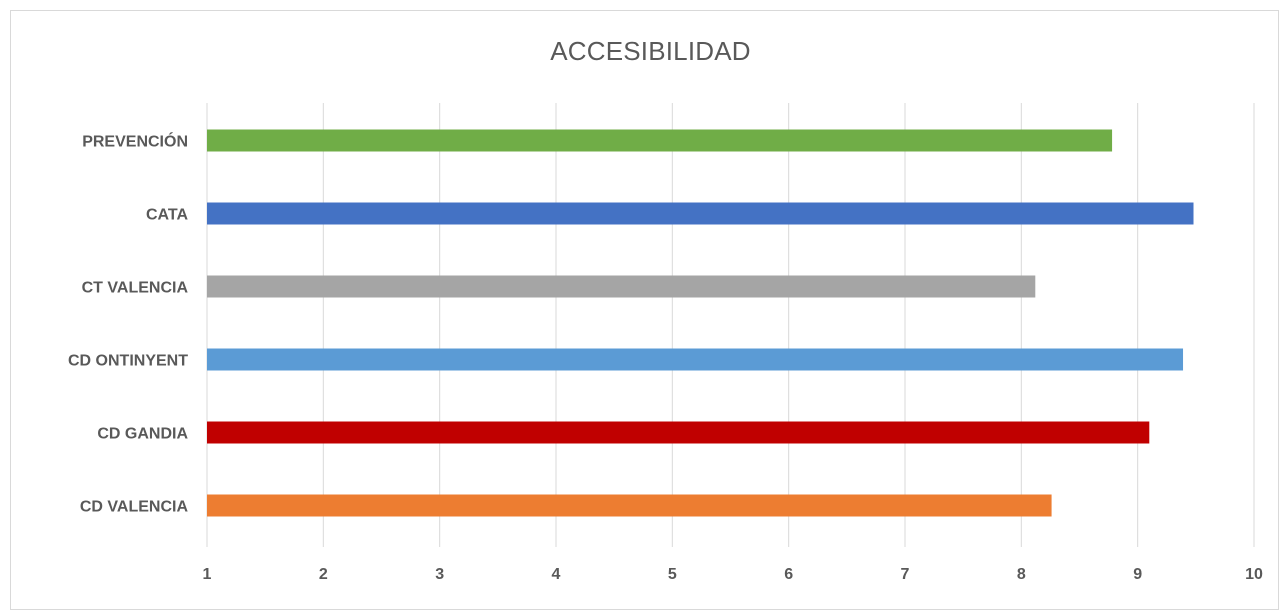  I want to click on category-label: CT VALENCIA, so click(135, 288).